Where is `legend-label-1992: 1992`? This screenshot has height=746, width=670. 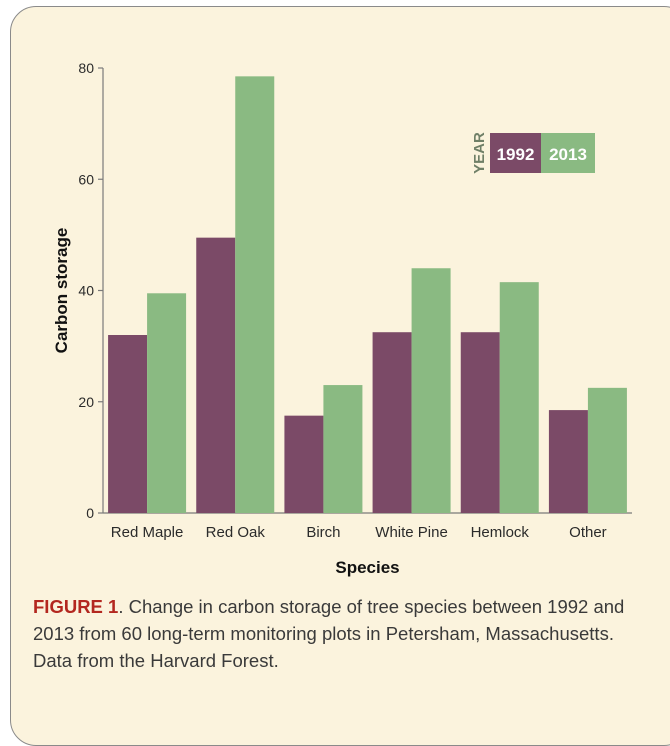
legend-label-1992: 1992 is located at coordinates (516, 154).